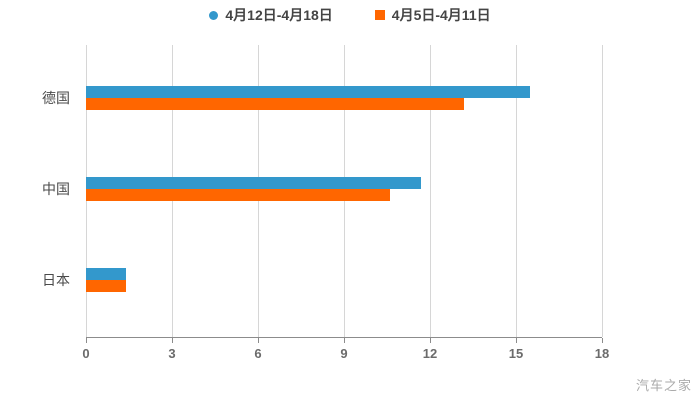 This screenshot has height=400, width=700. Describe the element at coordinates (516, 353) in the screenshot. I see `x-axis-tick-label-15: 15` at that location.